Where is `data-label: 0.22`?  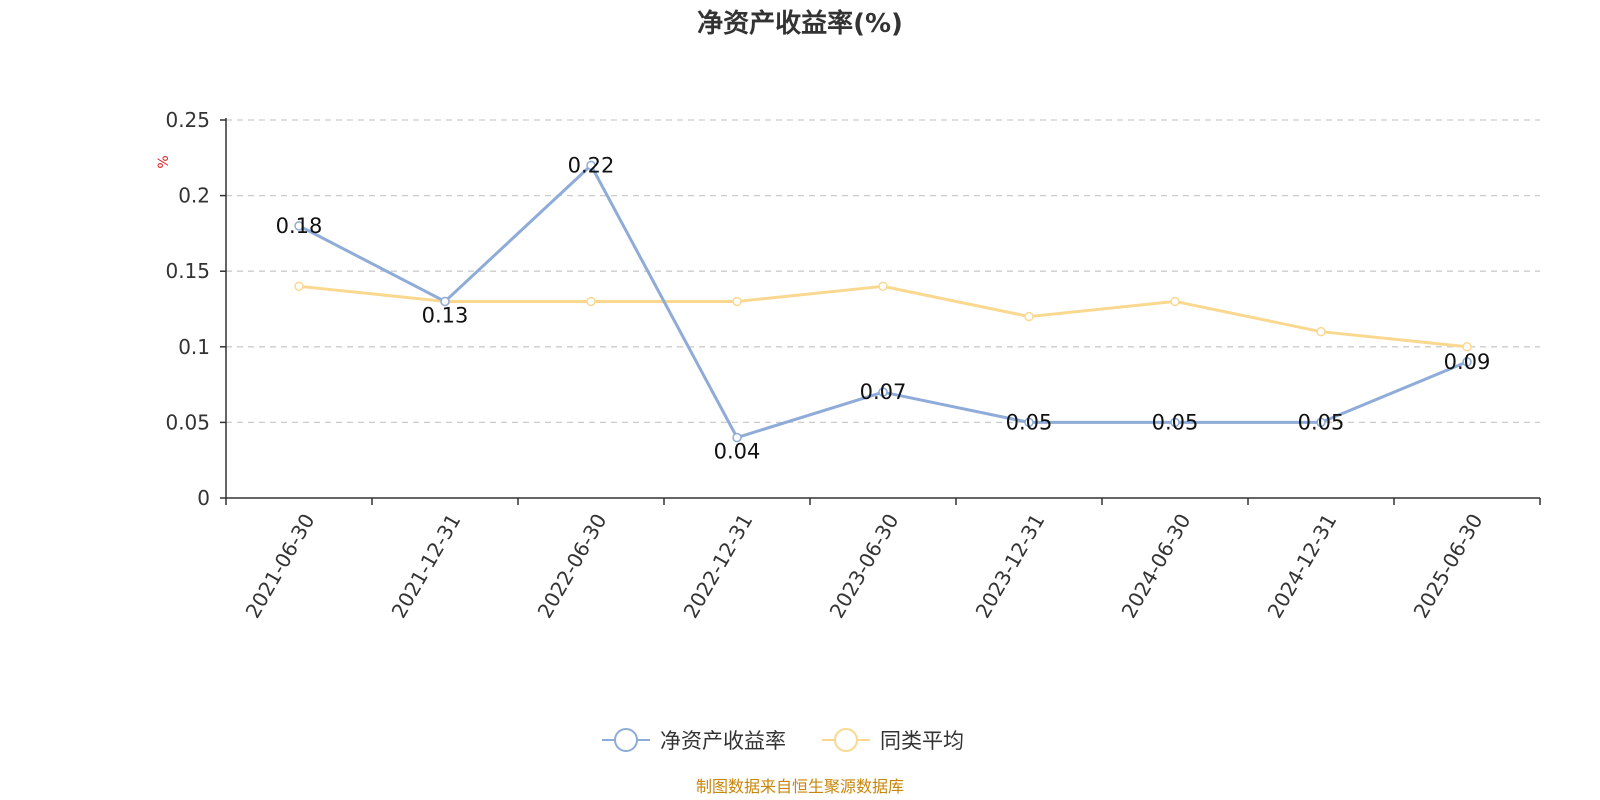
data-label: 0.22 is located at coordinates (591, 165).